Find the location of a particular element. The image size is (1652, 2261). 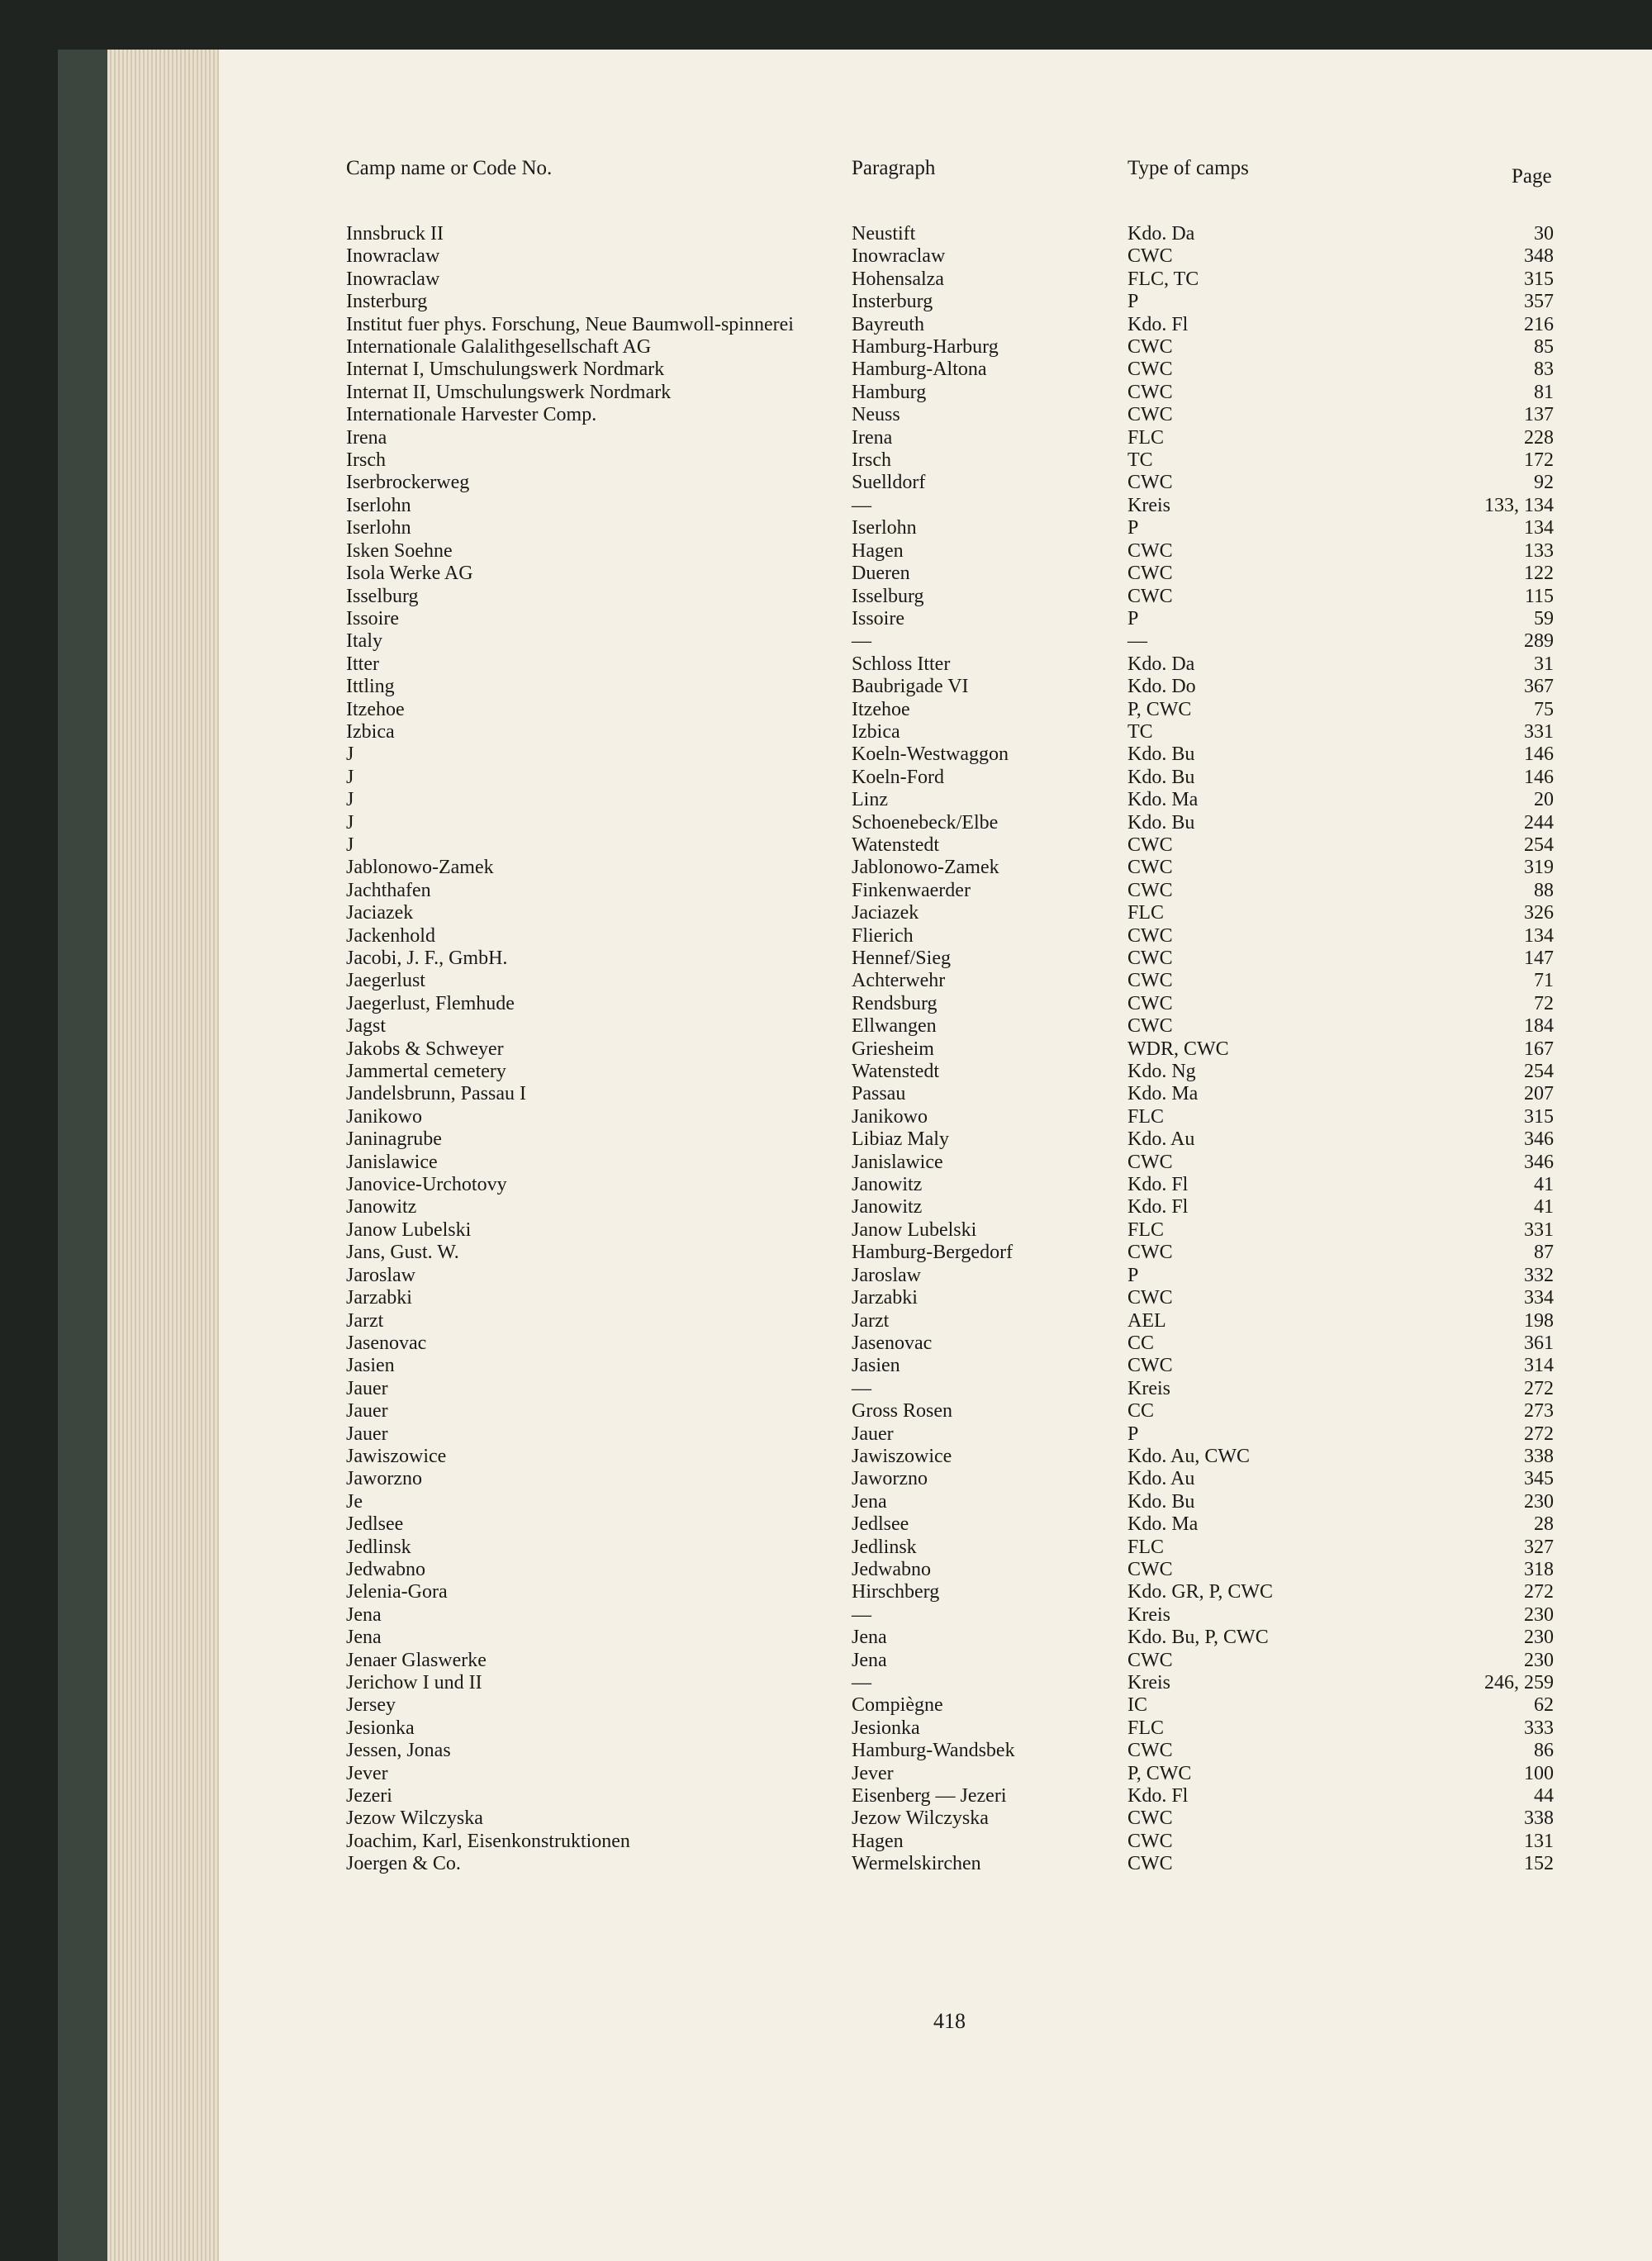

page-ref: 254 is located at coordinates (1539, 1072).